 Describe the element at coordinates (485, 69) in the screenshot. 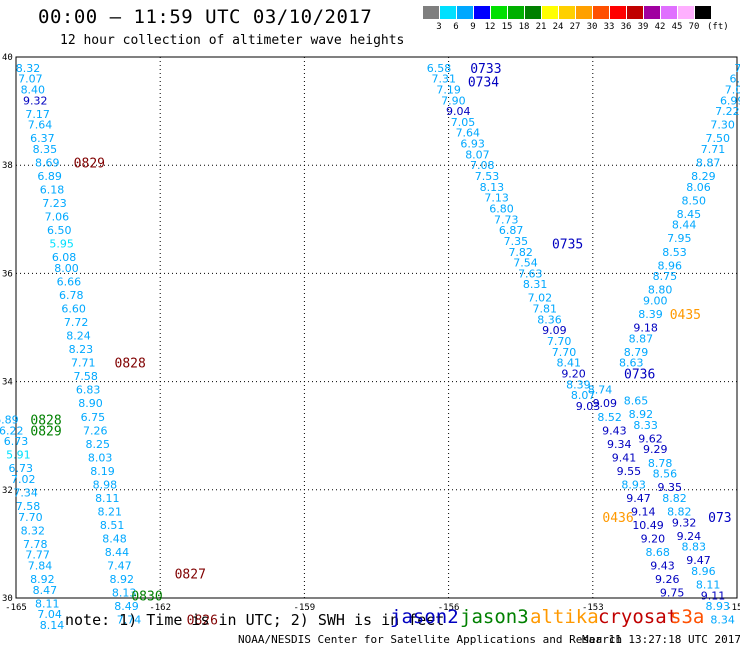

I see `pass-time-label: 0733` at that location.